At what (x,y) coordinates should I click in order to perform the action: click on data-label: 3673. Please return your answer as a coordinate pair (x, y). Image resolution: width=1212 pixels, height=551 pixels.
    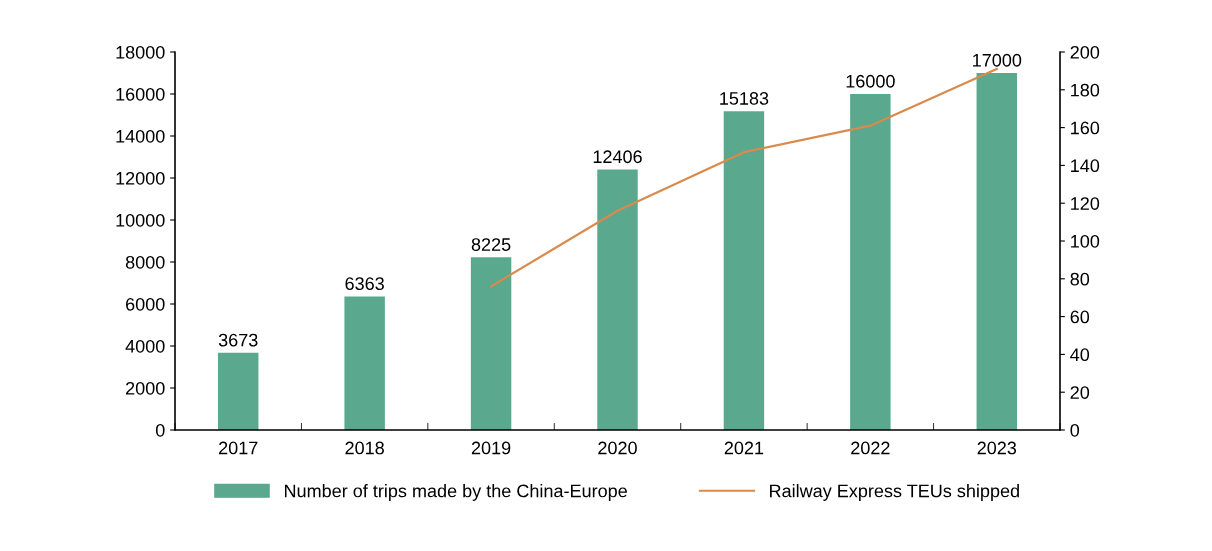
    Looking at the image, I should click on (238, 340).